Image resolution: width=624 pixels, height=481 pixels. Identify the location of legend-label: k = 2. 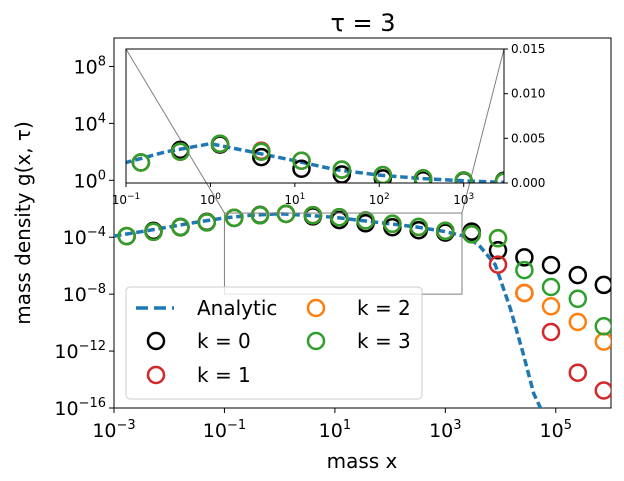
(384, 308).